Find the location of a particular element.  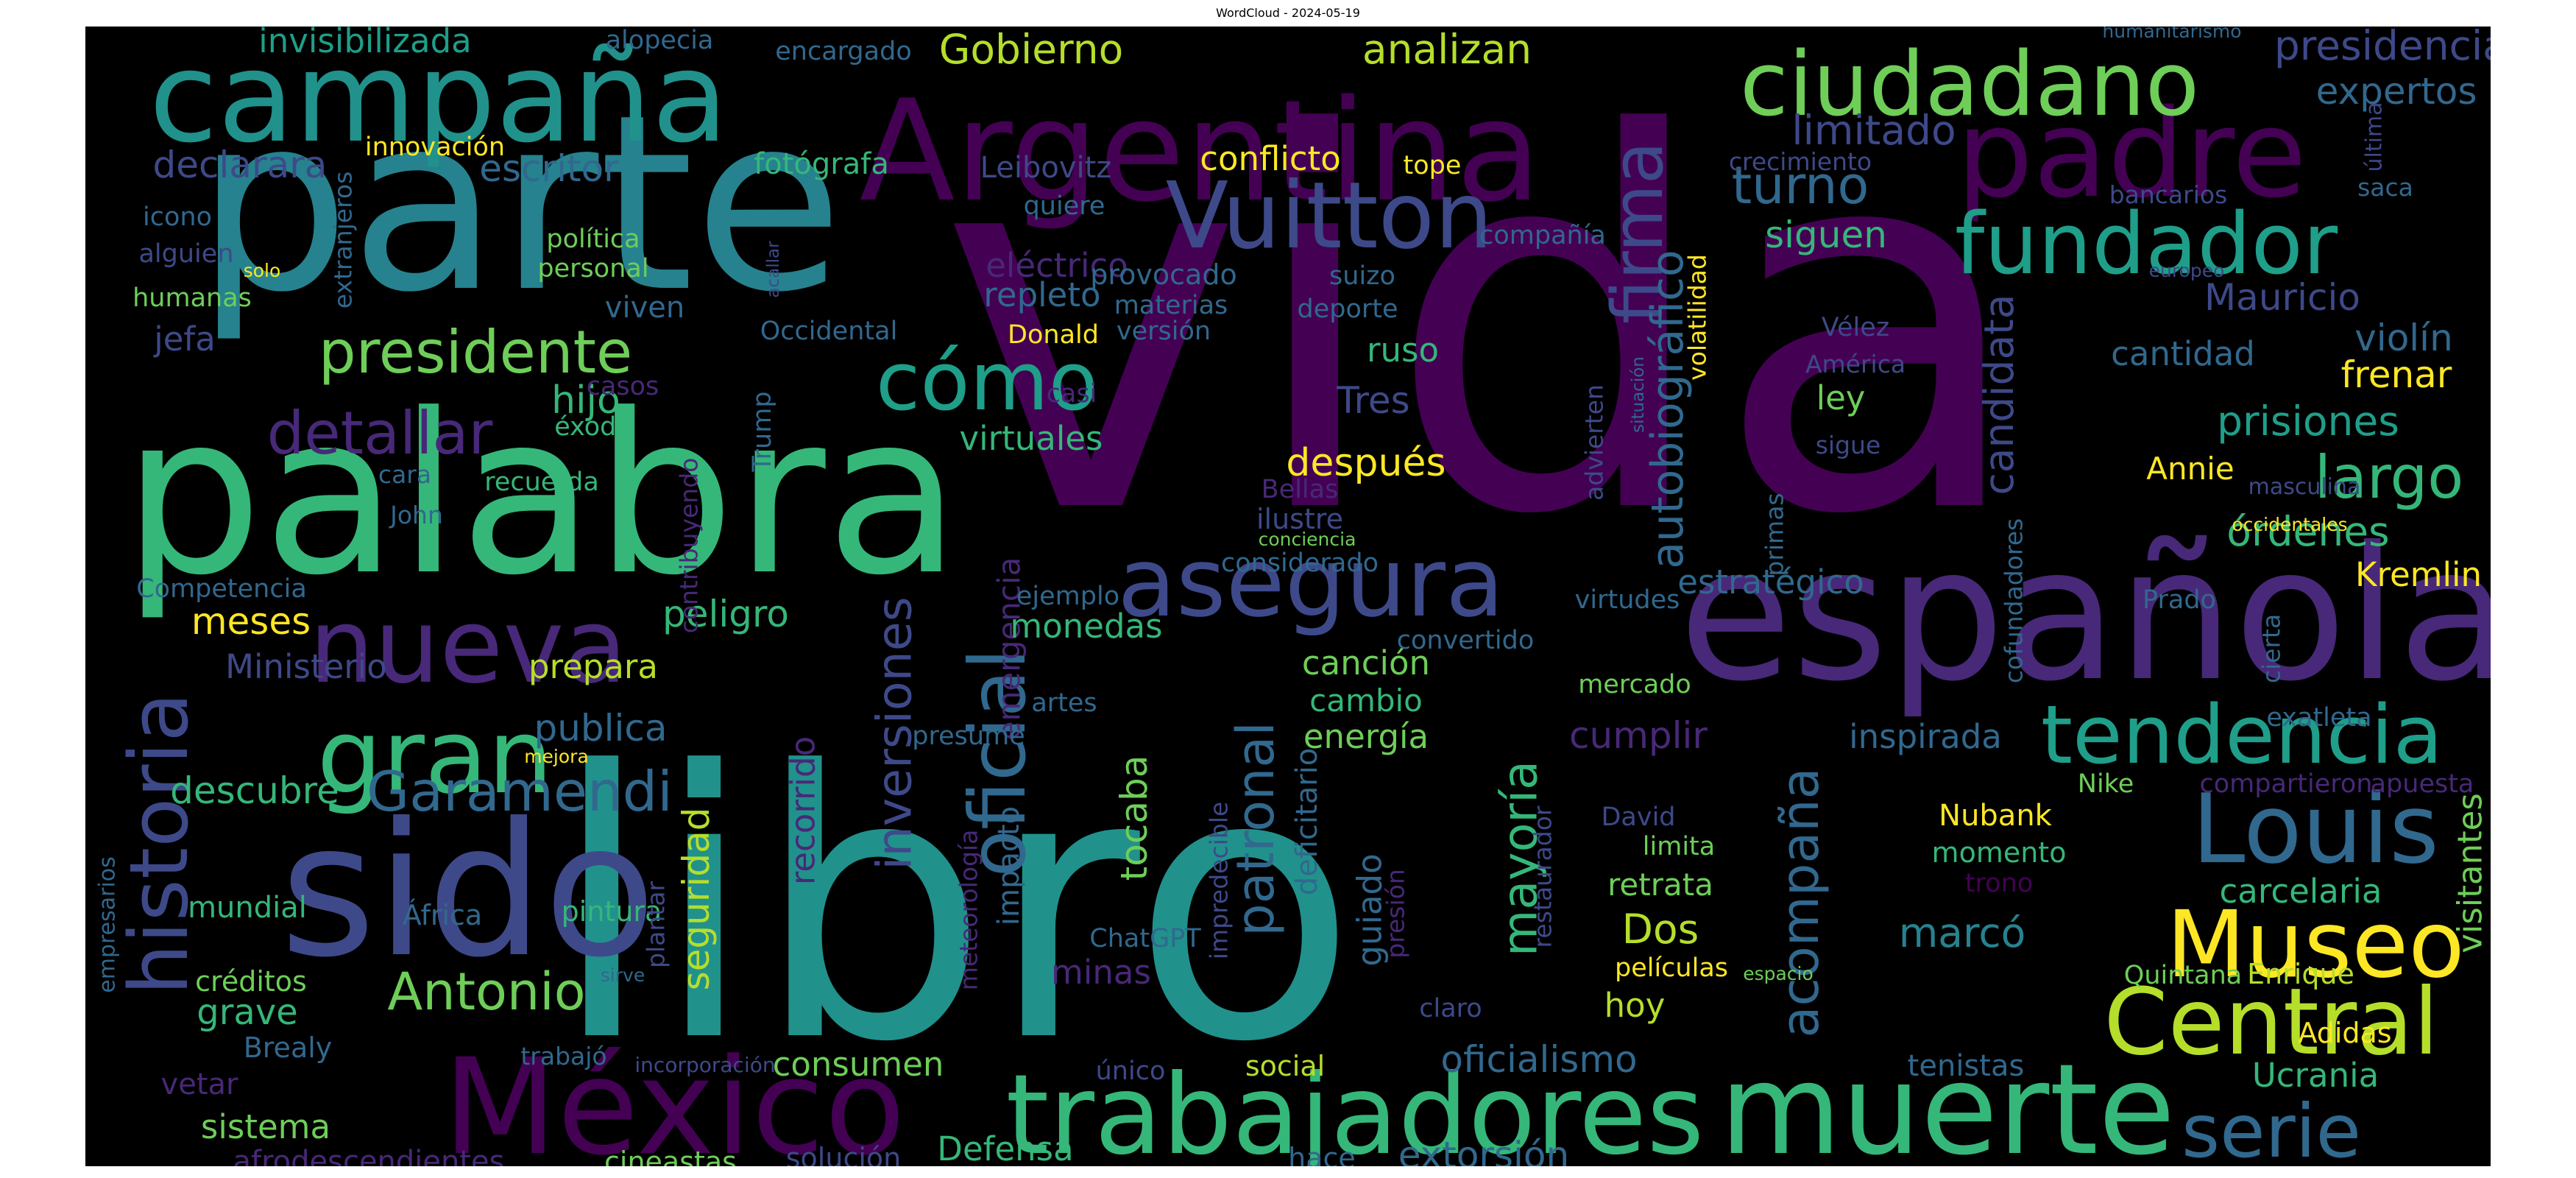

word-76: prepara is located at coordinates (593, 666).